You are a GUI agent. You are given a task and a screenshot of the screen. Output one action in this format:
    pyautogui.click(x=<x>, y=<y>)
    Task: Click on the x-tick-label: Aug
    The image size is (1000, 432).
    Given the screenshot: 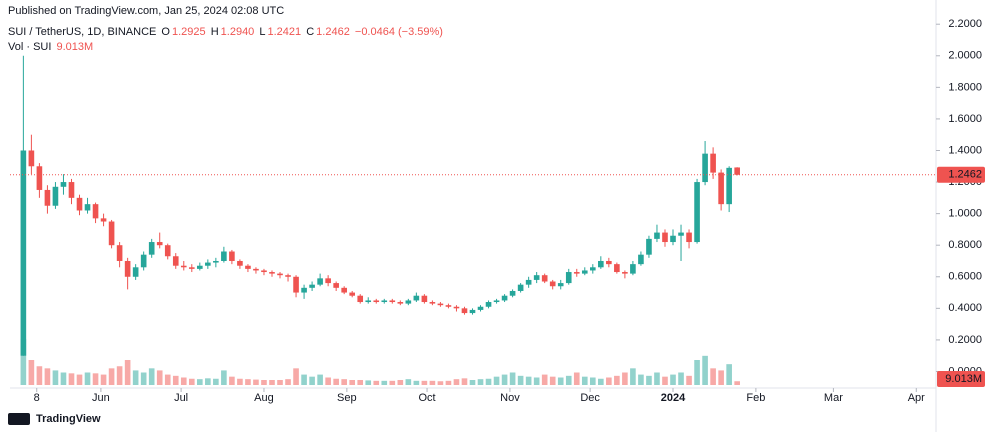 What is the action you would take?
    pyautogui.click(x=264, y=398)
    